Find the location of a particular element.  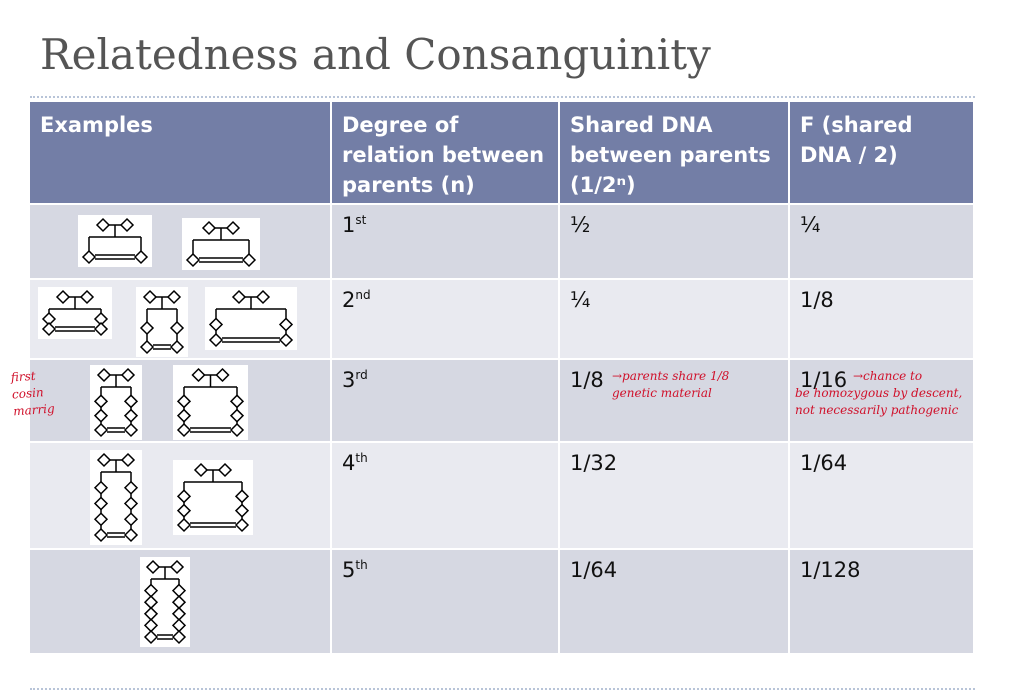

annotation-line: →chance to is located at coordinates (888, 376).